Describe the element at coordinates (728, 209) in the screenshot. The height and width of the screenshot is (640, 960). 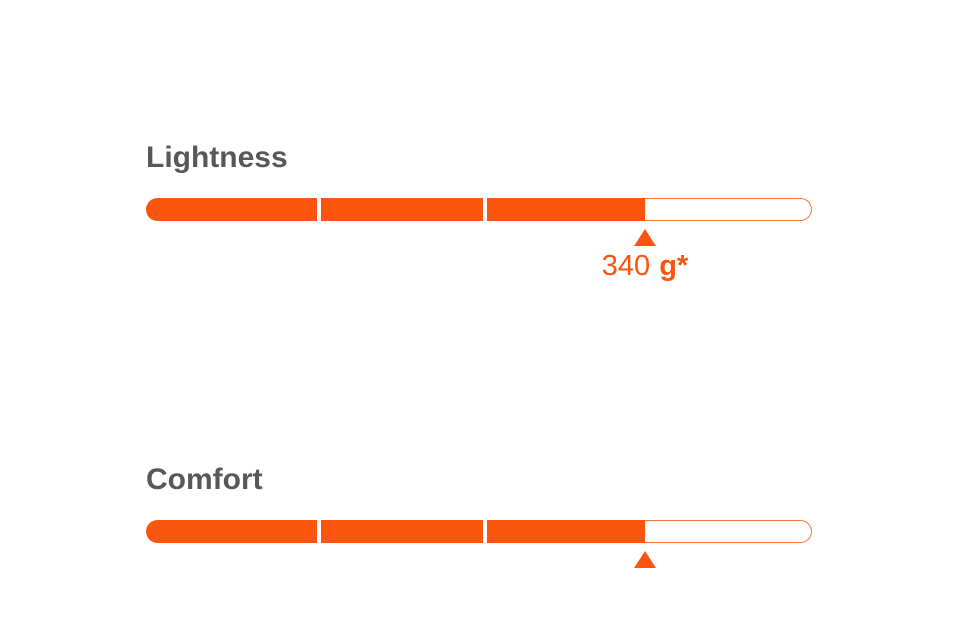
I see `gauge-lightness-bar-empty-segment` at that location.